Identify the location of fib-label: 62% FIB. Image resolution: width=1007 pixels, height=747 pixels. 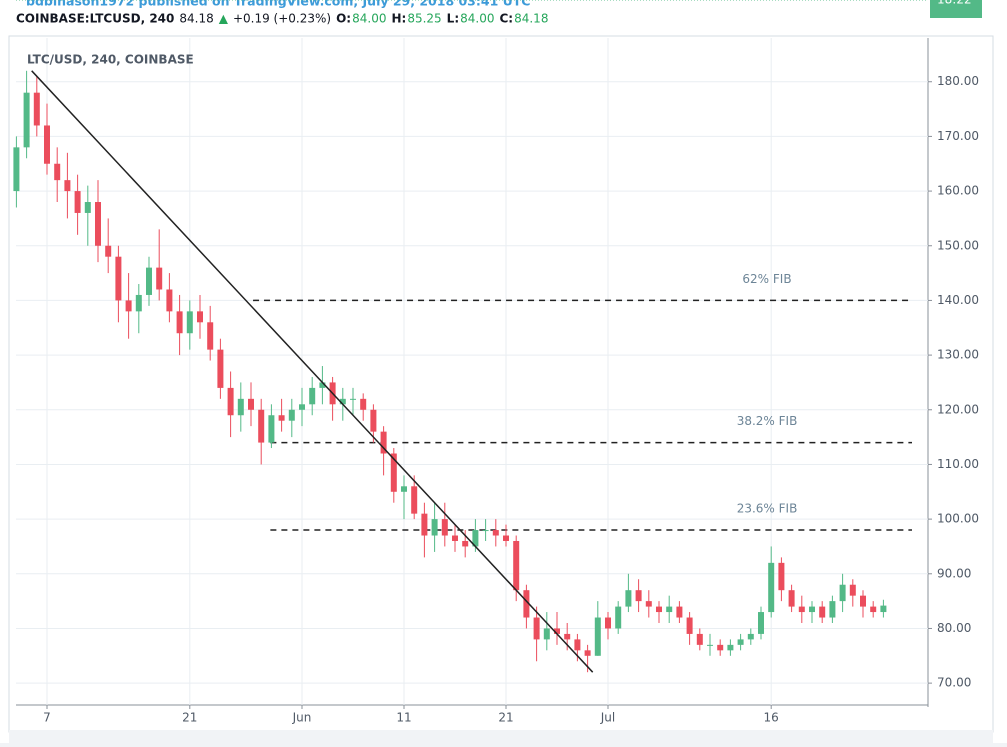
(766, 279).